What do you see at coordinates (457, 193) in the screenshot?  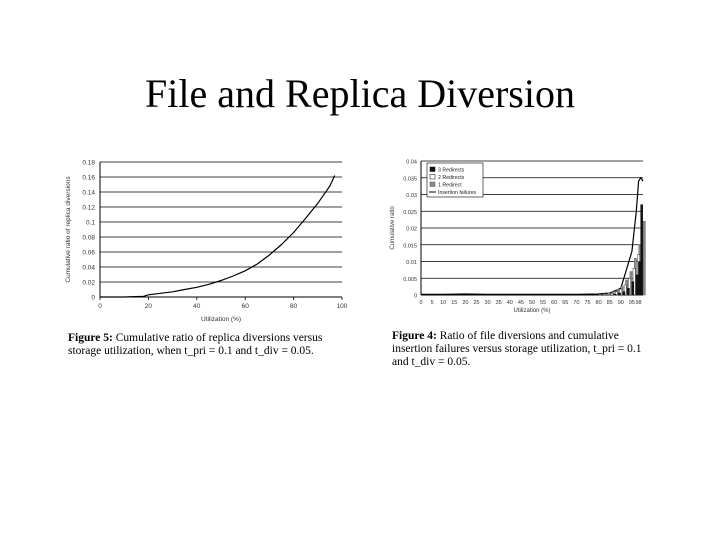 I see `legend-entry: Insertion failures` at bounding box center [457, 193].